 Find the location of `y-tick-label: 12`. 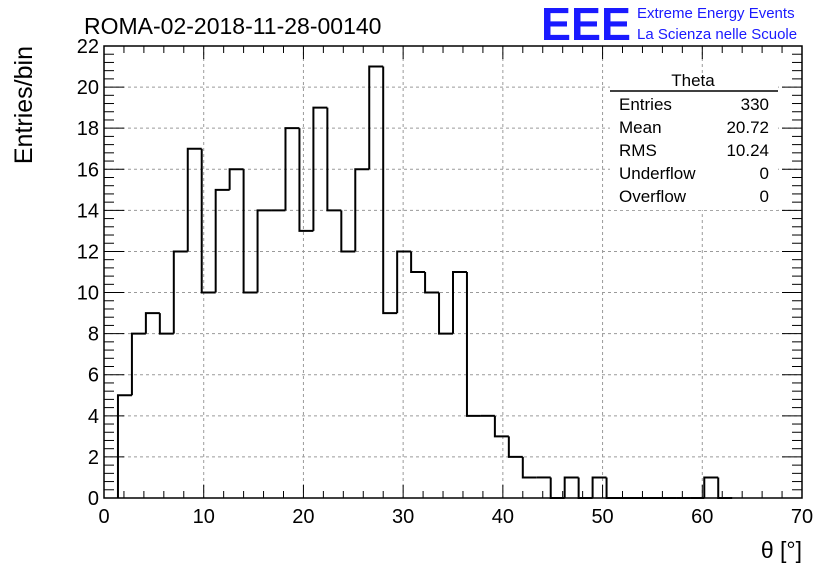

y-tick-label: 12 is located at coordinates (88, 252).